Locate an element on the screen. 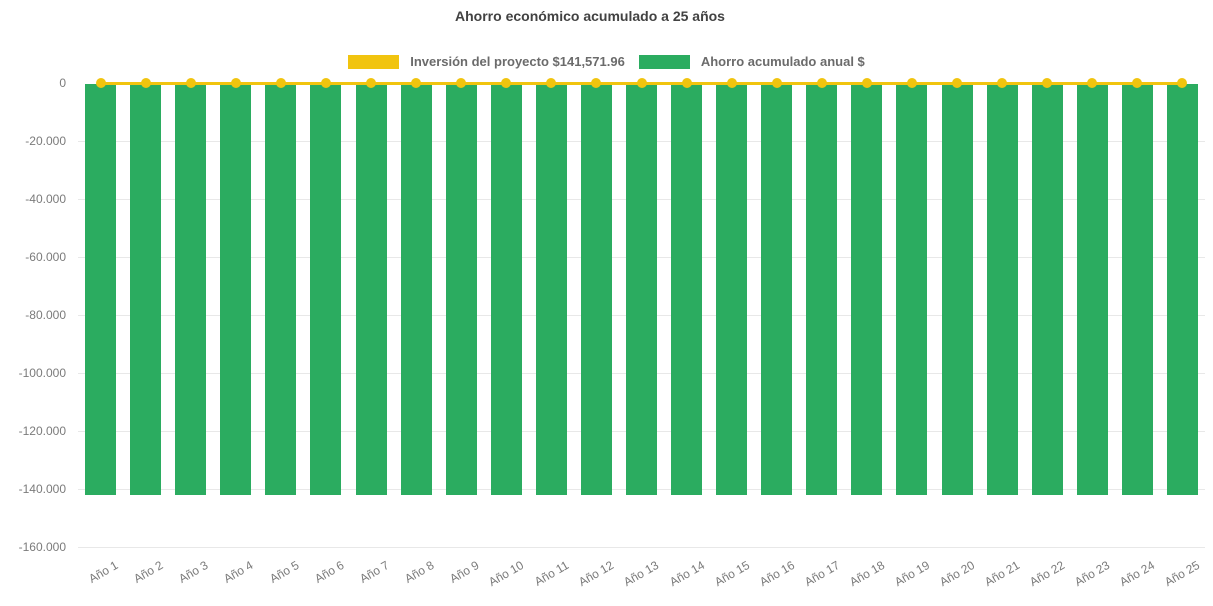 This screenshot has width=1213, height=606. x-tick-label: Año 17 is located at coordinates (821, 574).